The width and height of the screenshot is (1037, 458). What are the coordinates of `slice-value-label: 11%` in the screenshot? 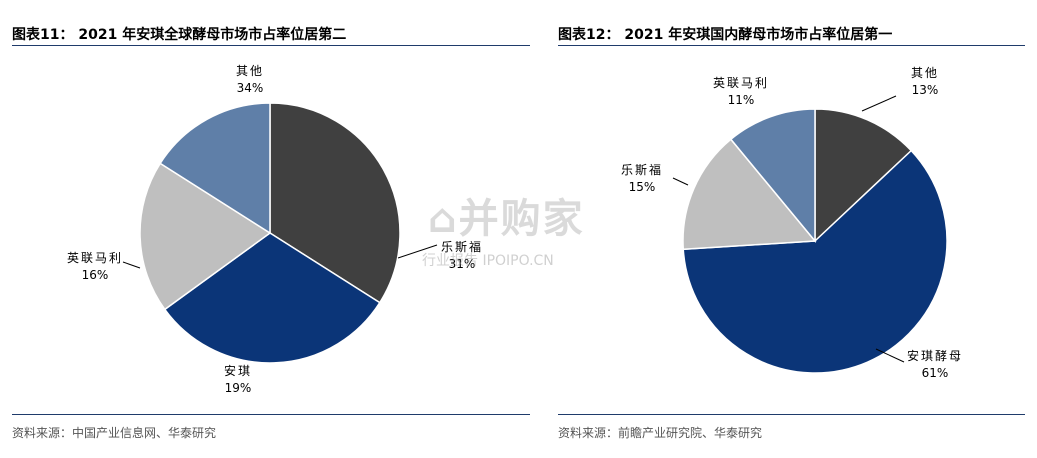 It's located at (741, 100).